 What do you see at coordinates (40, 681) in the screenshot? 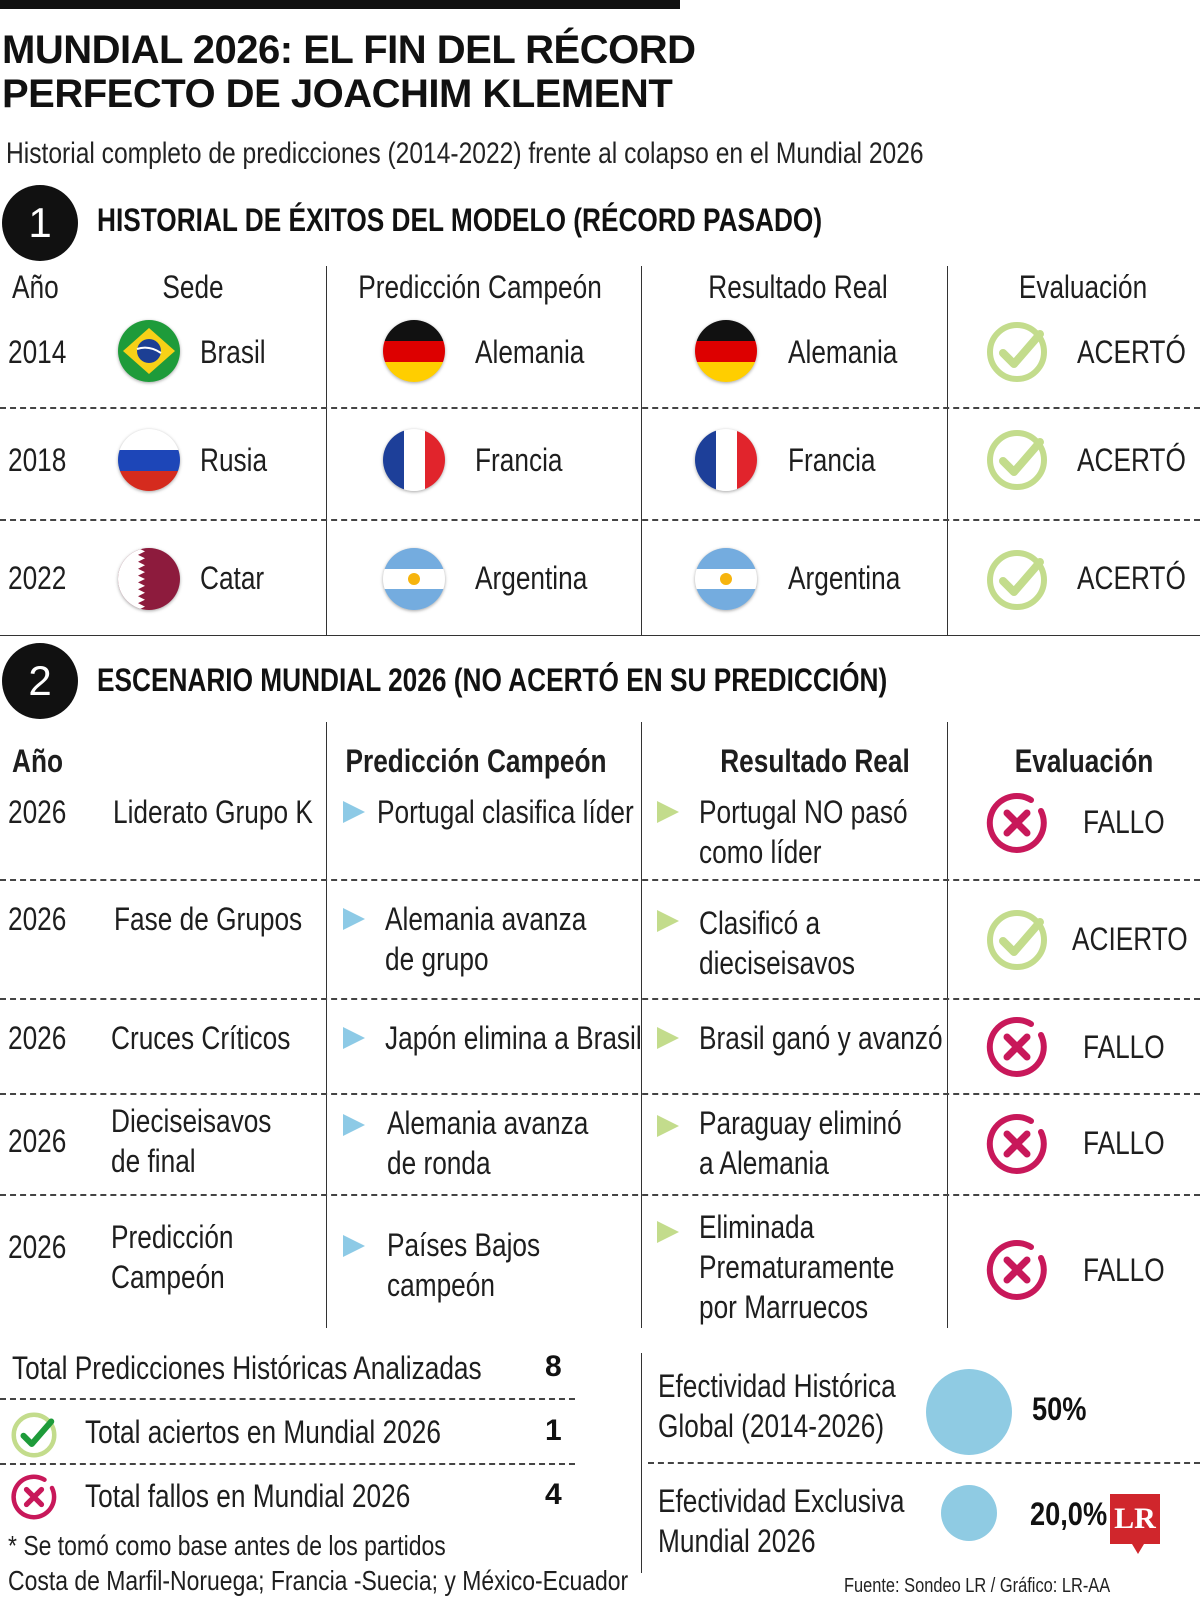
I see `section-2-badge: 2` at bounding box center [40, 681].